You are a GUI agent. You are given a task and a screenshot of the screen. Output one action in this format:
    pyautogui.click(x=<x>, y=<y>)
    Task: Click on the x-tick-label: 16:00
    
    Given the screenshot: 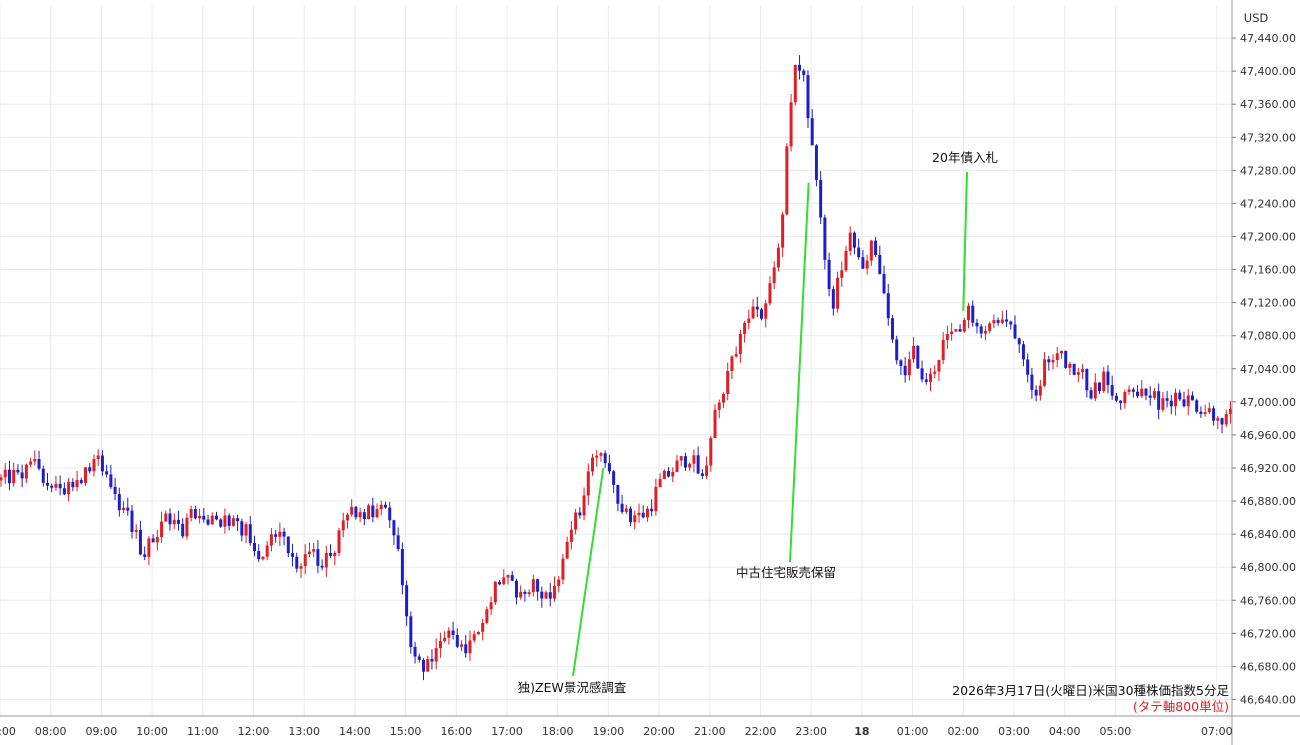 What is the action you would take?
    pyautogui.click(x=456, y=731)
    